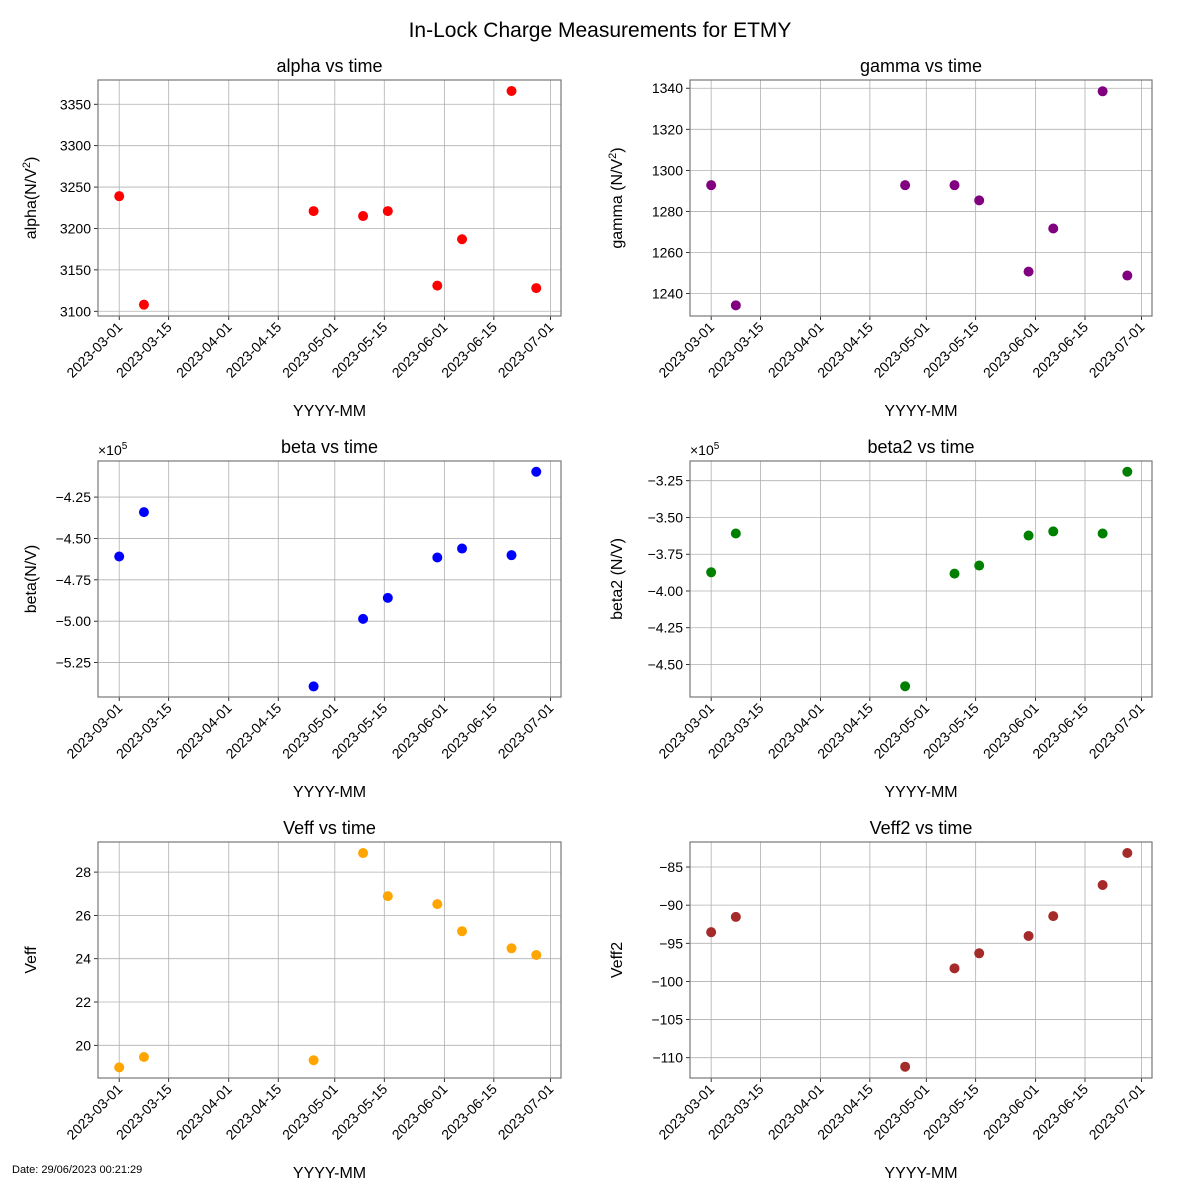  Describe the element at coordinates (667, 1020) in the screenshot. I see `y-tick-label: −105` at that location.